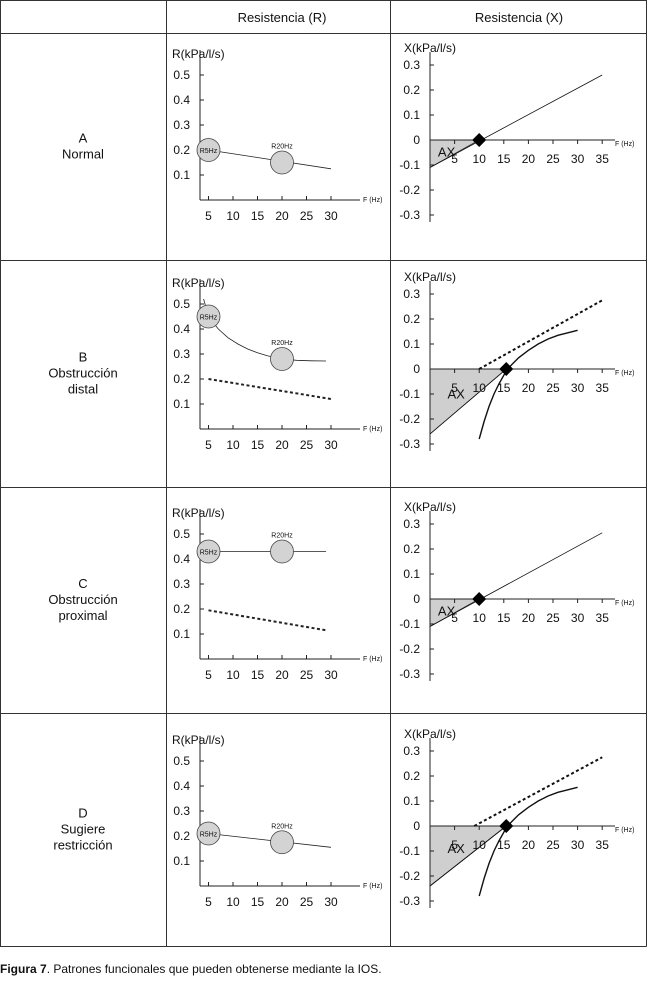 This screenshot has height=982, width=647. What do you see at coordinates (83, 389) in the screenshot?
I see `row-label: distal` at bounding box center [83, 389].